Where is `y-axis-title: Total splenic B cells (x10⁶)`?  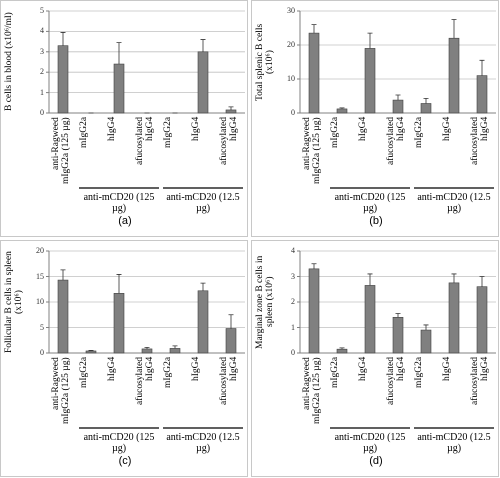 y-axis-title: Total splenic B cells (x10⁶) is located at coordinates (265, 62).